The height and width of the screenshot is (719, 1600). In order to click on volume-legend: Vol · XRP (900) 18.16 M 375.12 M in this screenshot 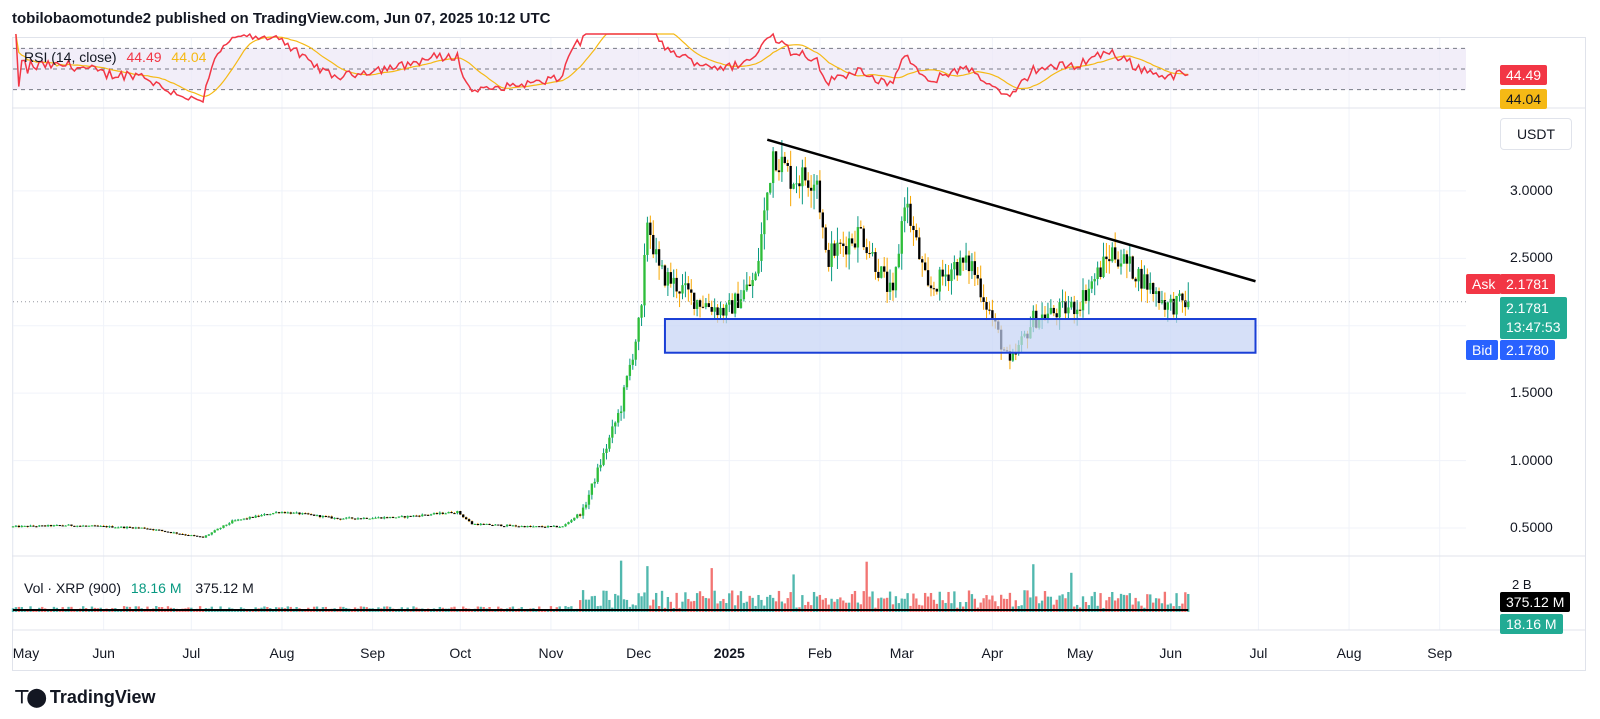, I will do `click(139, 588)`.